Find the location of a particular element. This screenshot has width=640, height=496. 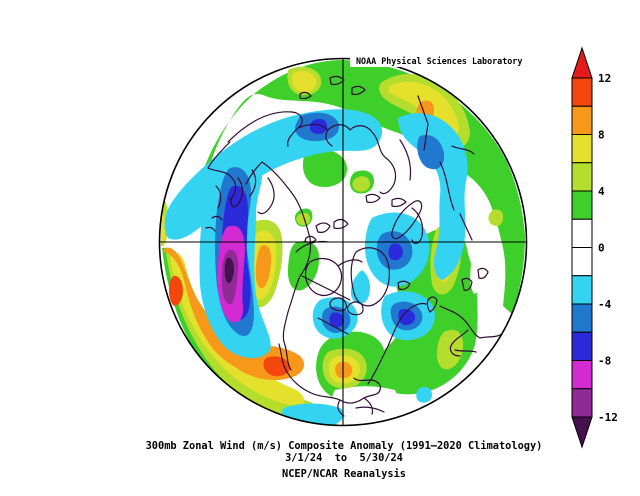

header: NOAA Physical Sciences Laboratory is located at coordinates (441, 57).